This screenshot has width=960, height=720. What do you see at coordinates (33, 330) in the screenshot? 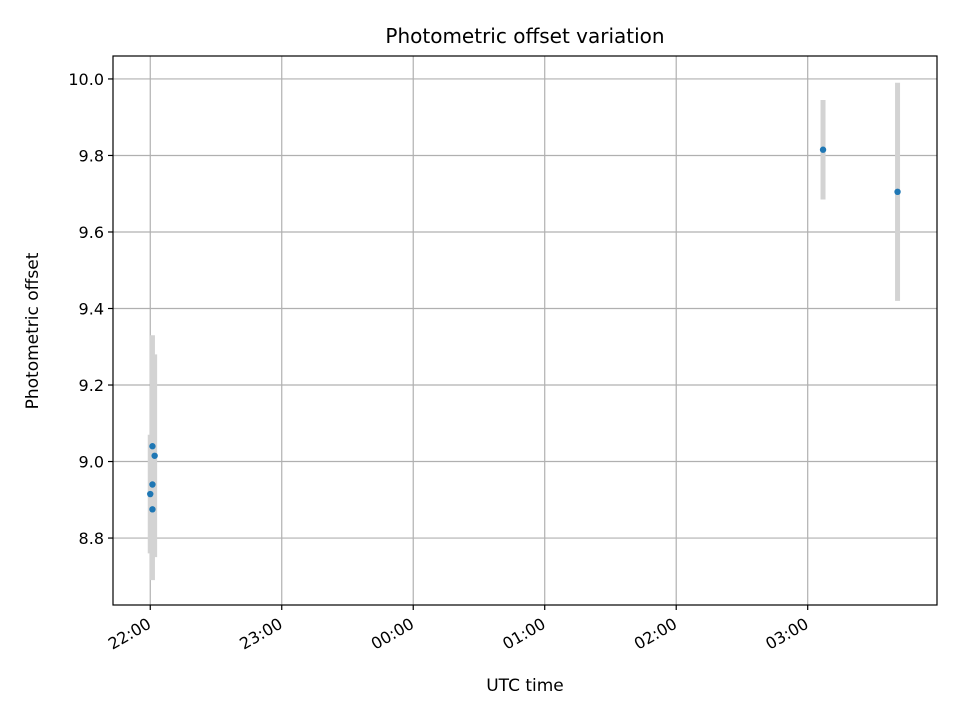
I see `y-axis-title: Photometric offset` at bounding box center [33, 330].